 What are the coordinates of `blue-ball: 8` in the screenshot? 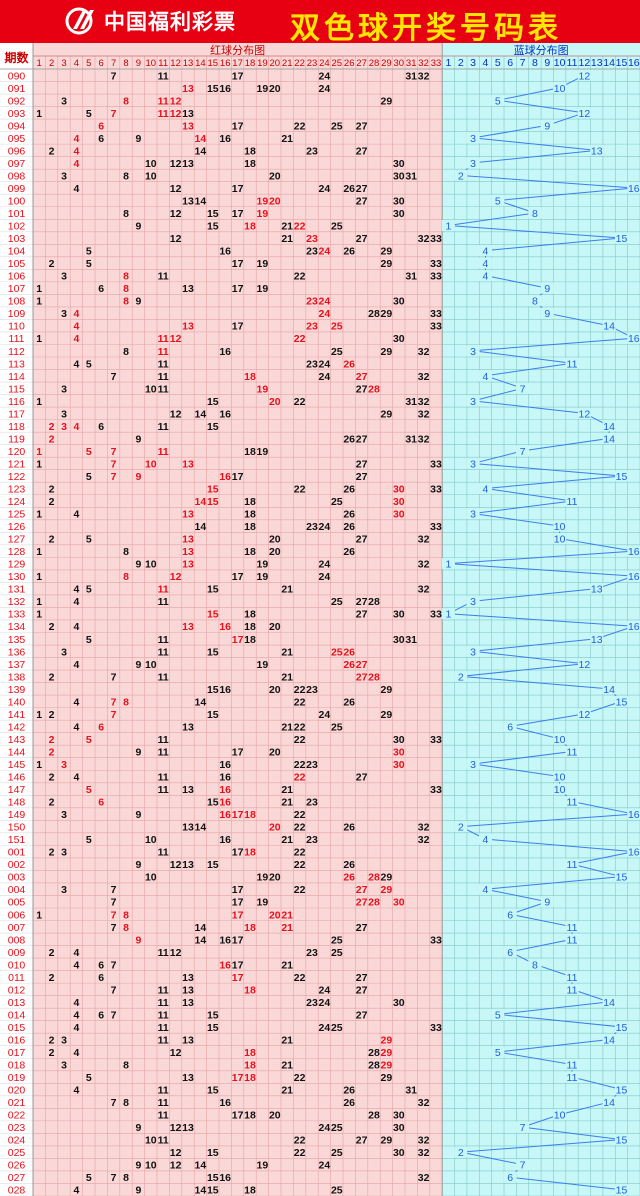 It's located at (535, 214).